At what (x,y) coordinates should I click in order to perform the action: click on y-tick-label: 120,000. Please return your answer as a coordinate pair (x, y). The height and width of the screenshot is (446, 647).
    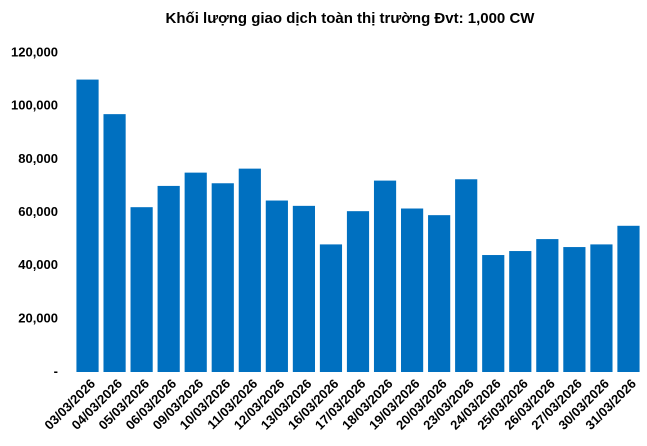
    Looking at the image, I should click on (34, 51).